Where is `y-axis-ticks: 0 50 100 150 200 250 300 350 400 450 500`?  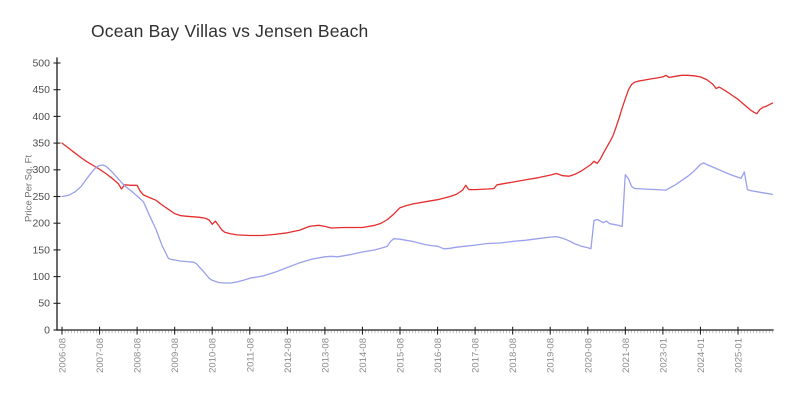 y-axis-ticks: 0 50 100 150 200 250 300 350 400 450 500 is located at coordinates (46, 196).